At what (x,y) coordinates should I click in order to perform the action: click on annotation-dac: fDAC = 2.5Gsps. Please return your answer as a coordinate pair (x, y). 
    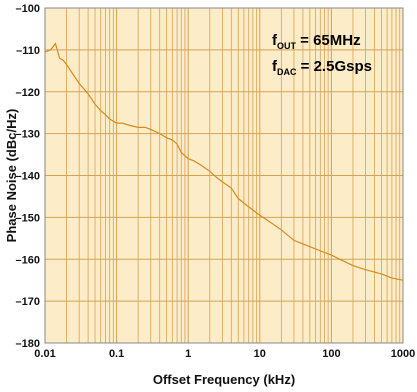
    Looking at the image, I should click on (322, 67).